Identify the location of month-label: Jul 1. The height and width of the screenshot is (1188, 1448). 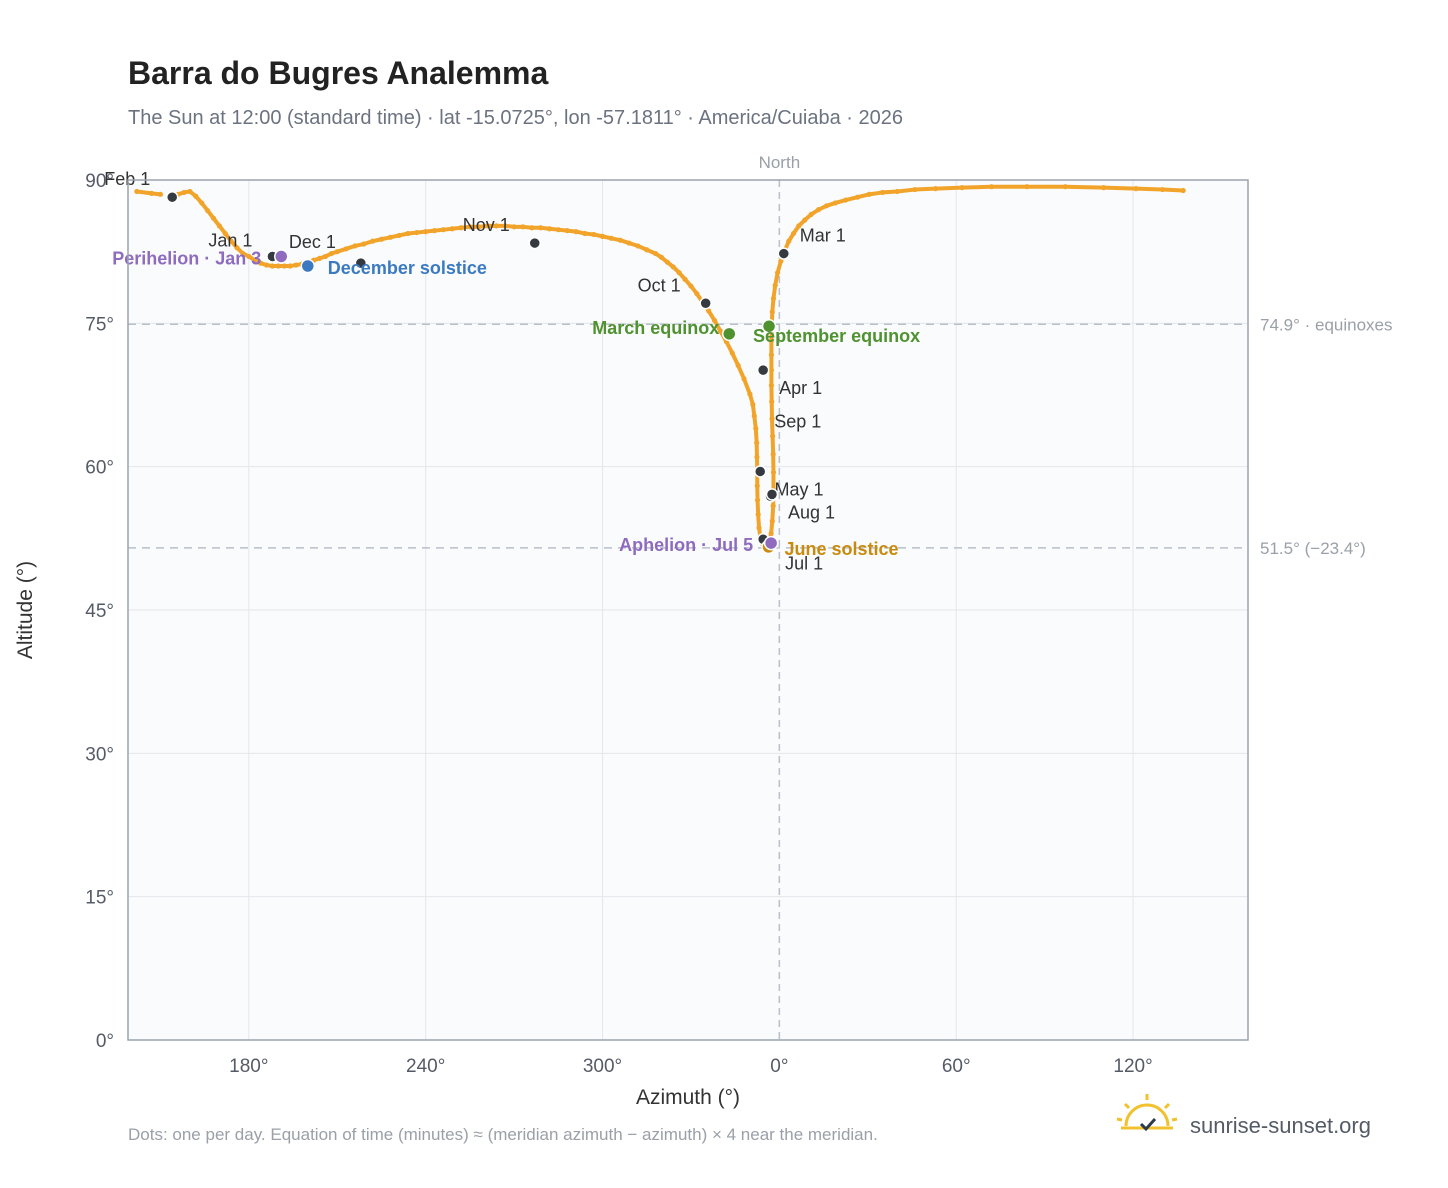
(804, 563).